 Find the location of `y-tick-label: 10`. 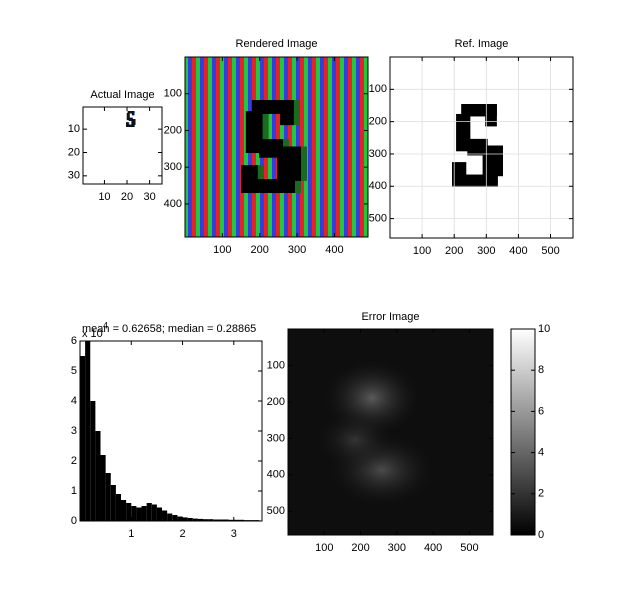

y-tick-label: 10 is located at coordinates (74, 129).